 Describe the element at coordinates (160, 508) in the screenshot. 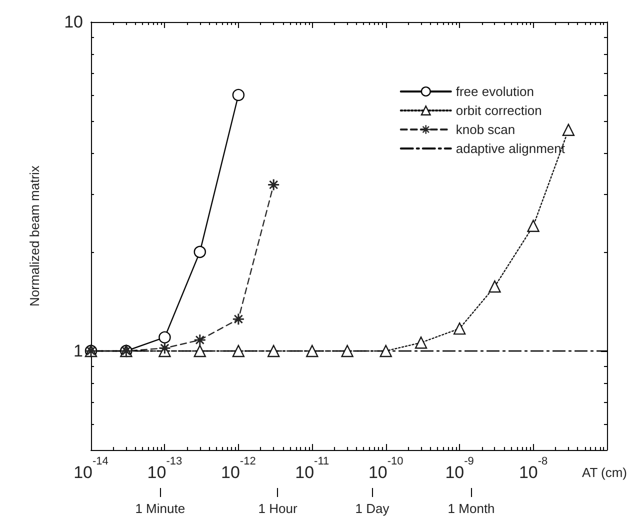

I see `text: 1 Minute` at that location.